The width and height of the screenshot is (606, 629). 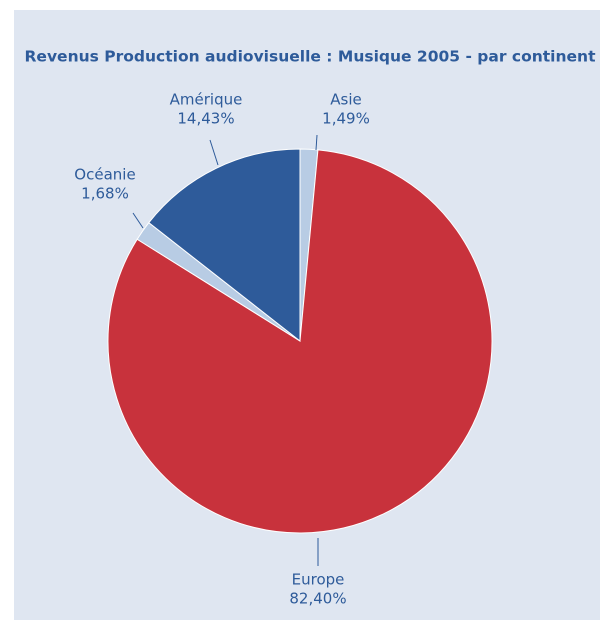 What do you see at coordinates (105, 194) in the screenshot?
I see `slice-value-label: 1,68%` at bounding box center [105, 194].